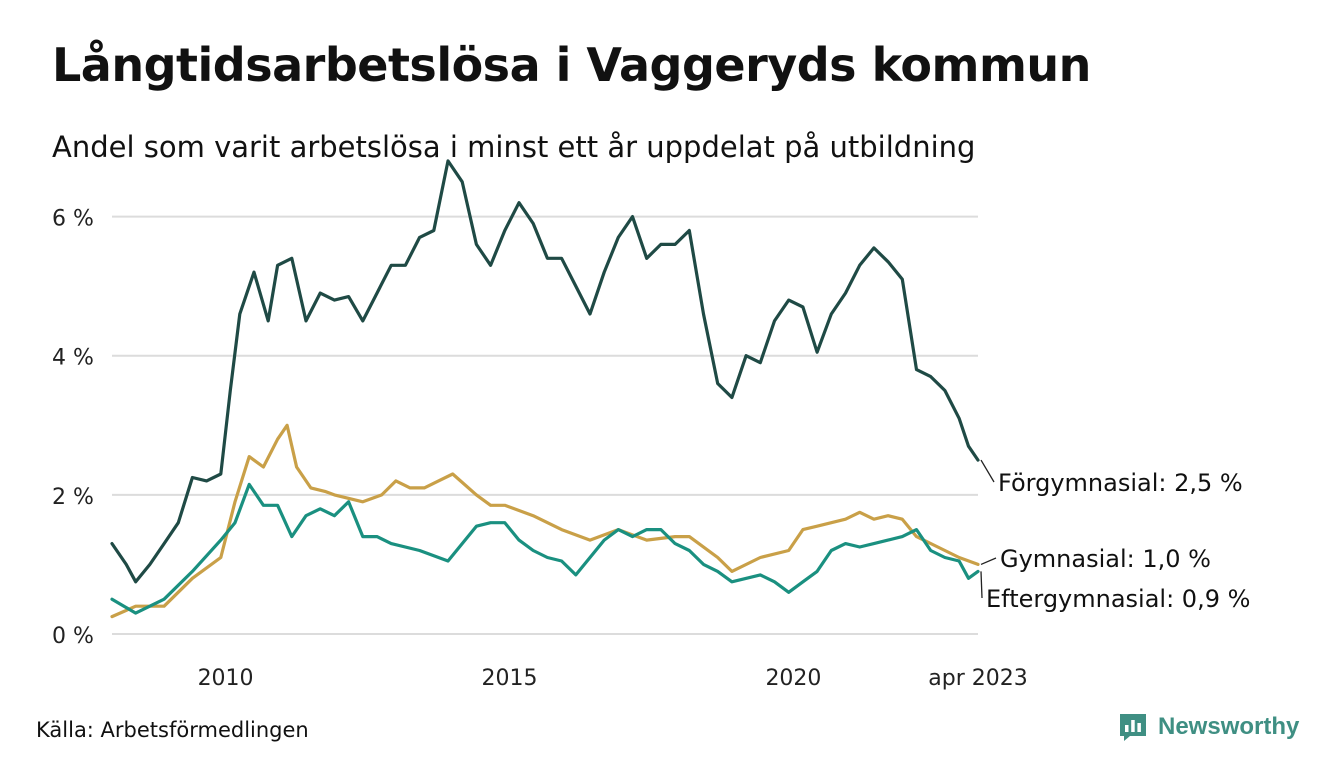  Describe the element at coordinates (1105, 559) in the screenshot. I see `series-end-label-gymnasial: Gymnasial: 1,0 %` at that location.